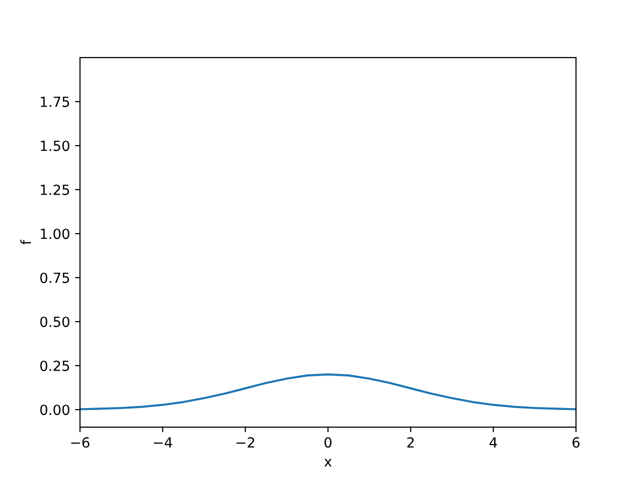  What do you see at coordinates (55, 102) in the screenshot?
I see `y-tick-label: 1.75` at bounding box center [55, 102].